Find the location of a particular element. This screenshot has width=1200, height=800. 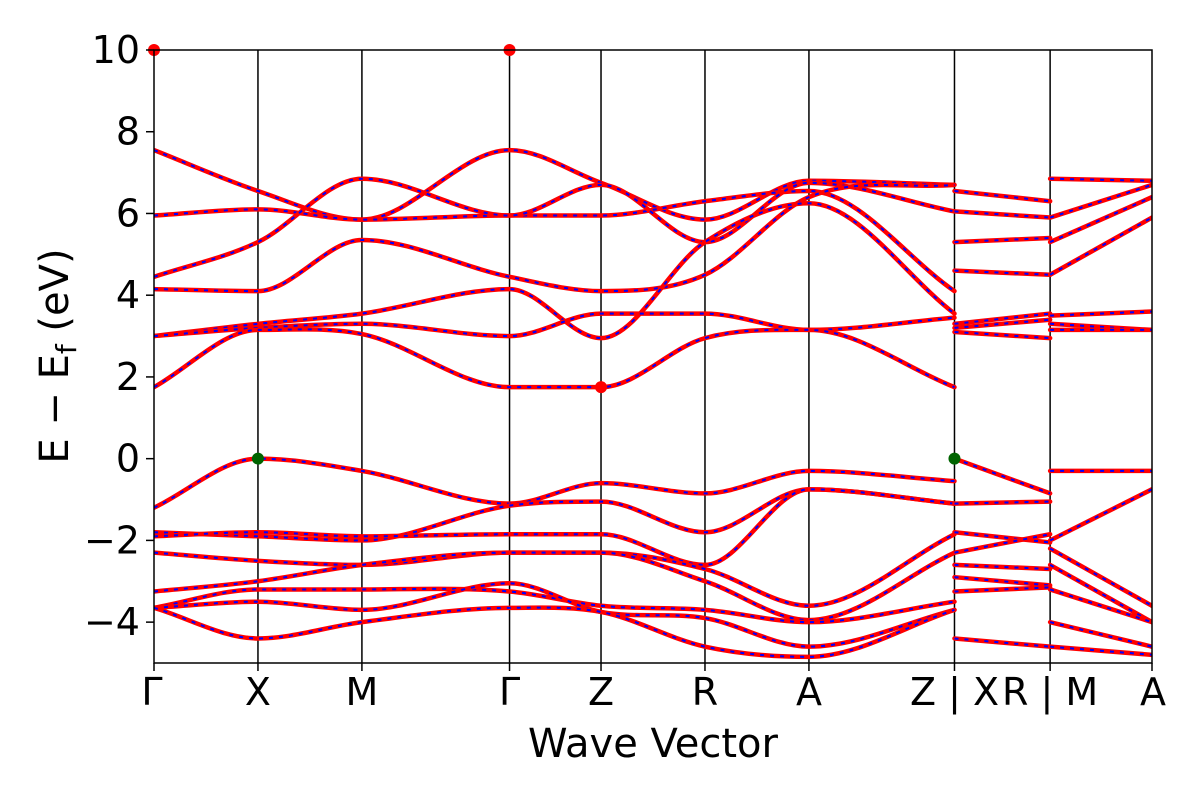

y-tick-label: −2 is located at coordinates (112, 540).